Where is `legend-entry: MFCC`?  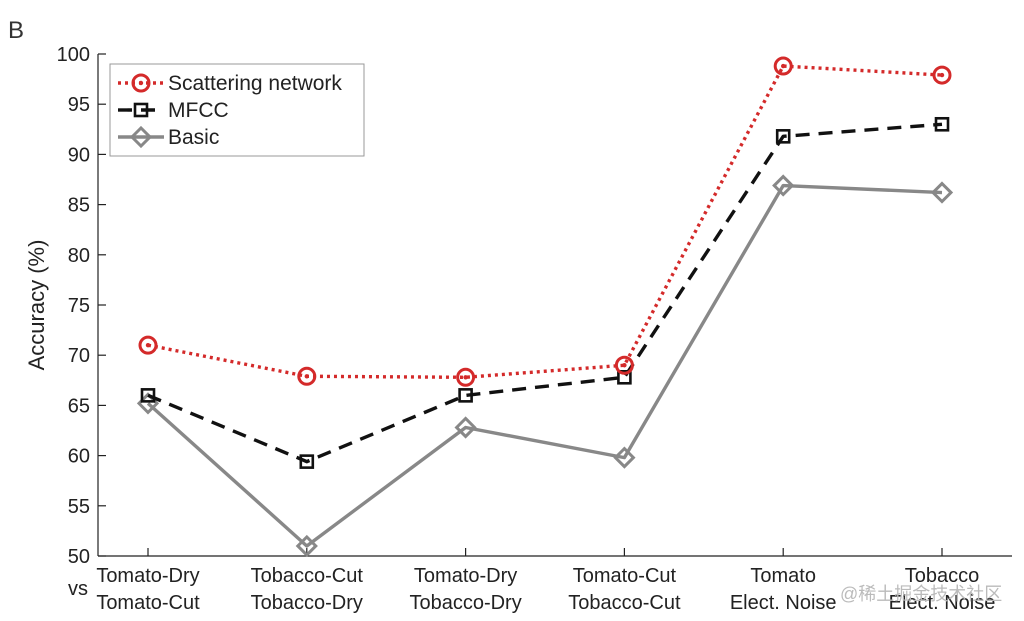 legend-entry: MFCC is located at coordinates (173, 110).